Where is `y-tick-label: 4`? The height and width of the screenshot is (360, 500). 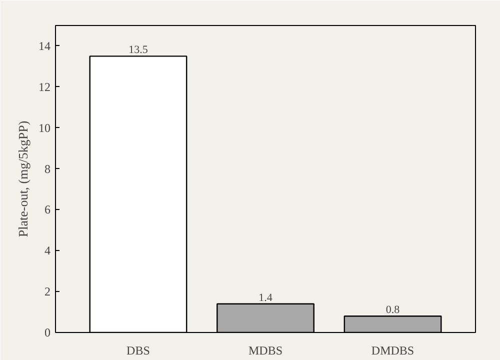
y-tick-label: 4 is located at coordinates (47, 251).